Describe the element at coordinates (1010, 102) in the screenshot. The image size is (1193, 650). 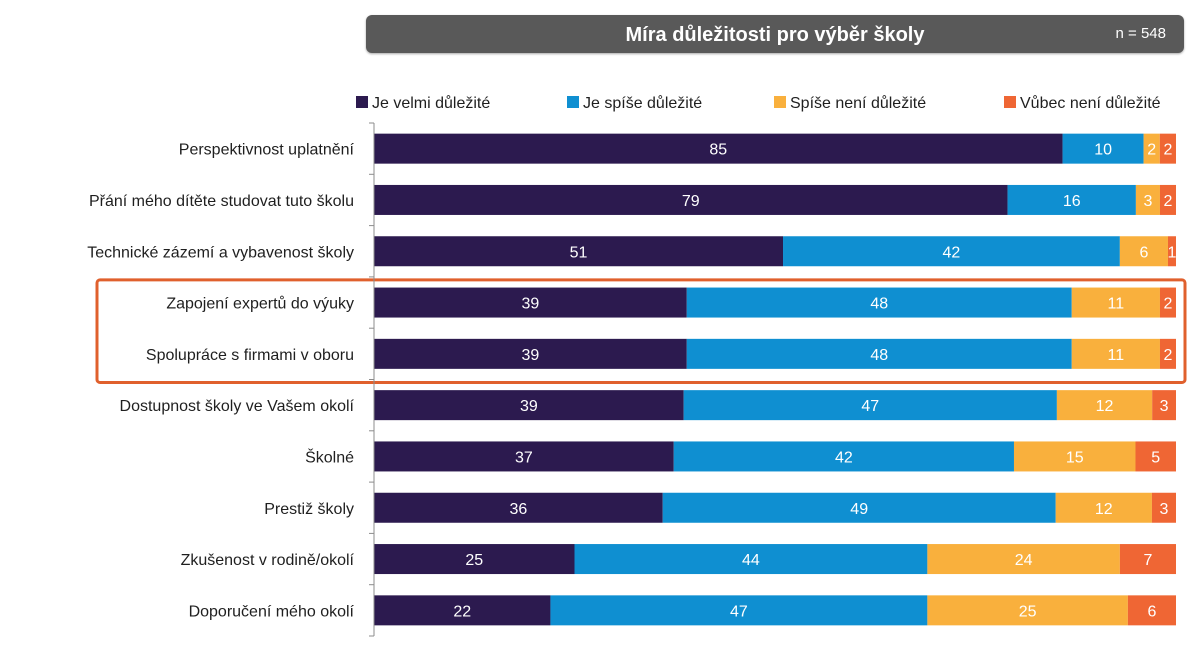
I see `legend-swatch-vubec-neni-dulezite` at that location.